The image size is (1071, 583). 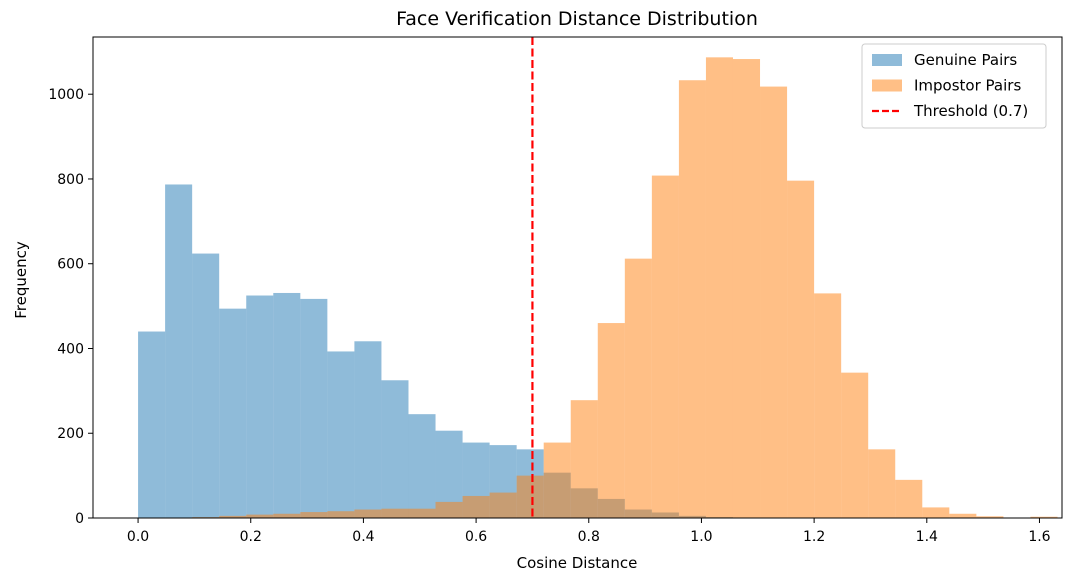 I want to click on legend-label: Impostor Pairs, so click(x=967, y=86).